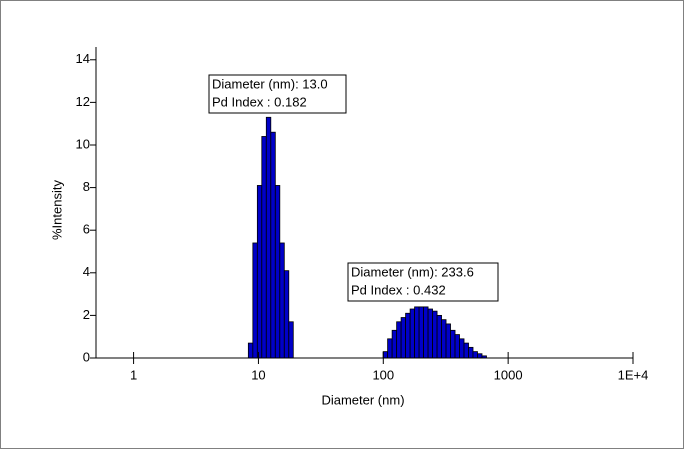 The image size is (684, 449). I want to click on annotation-text: Pd Index : 0.182, so click(259, 101).